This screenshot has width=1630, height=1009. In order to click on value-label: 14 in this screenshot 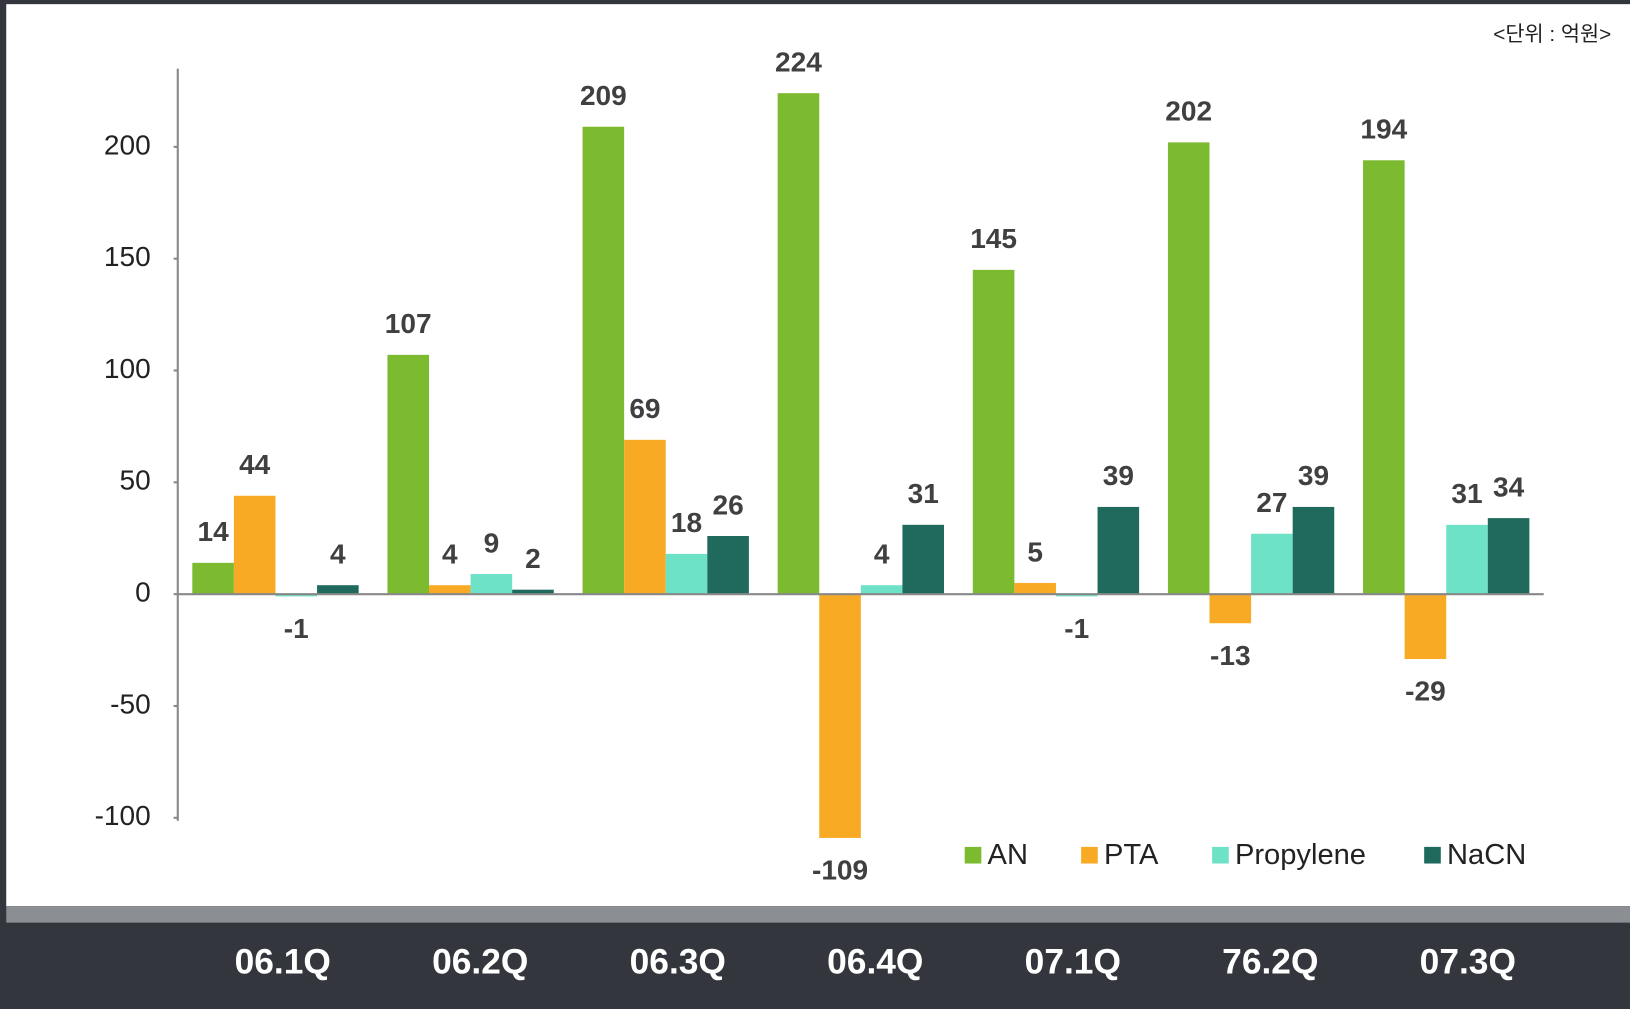, I will do `click(214, 531)`.